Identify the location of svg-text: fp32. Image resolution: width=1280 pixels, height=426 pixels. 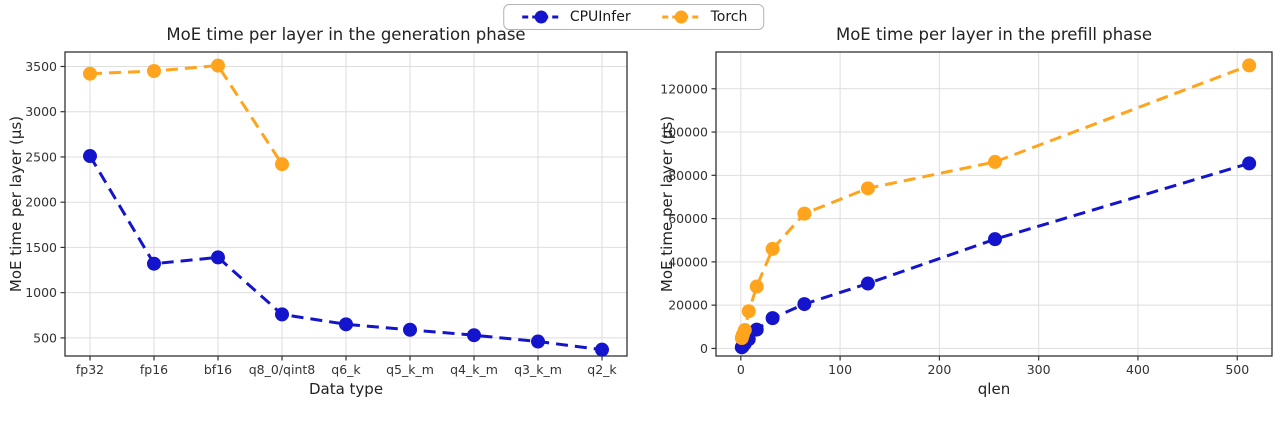
(90, 369).